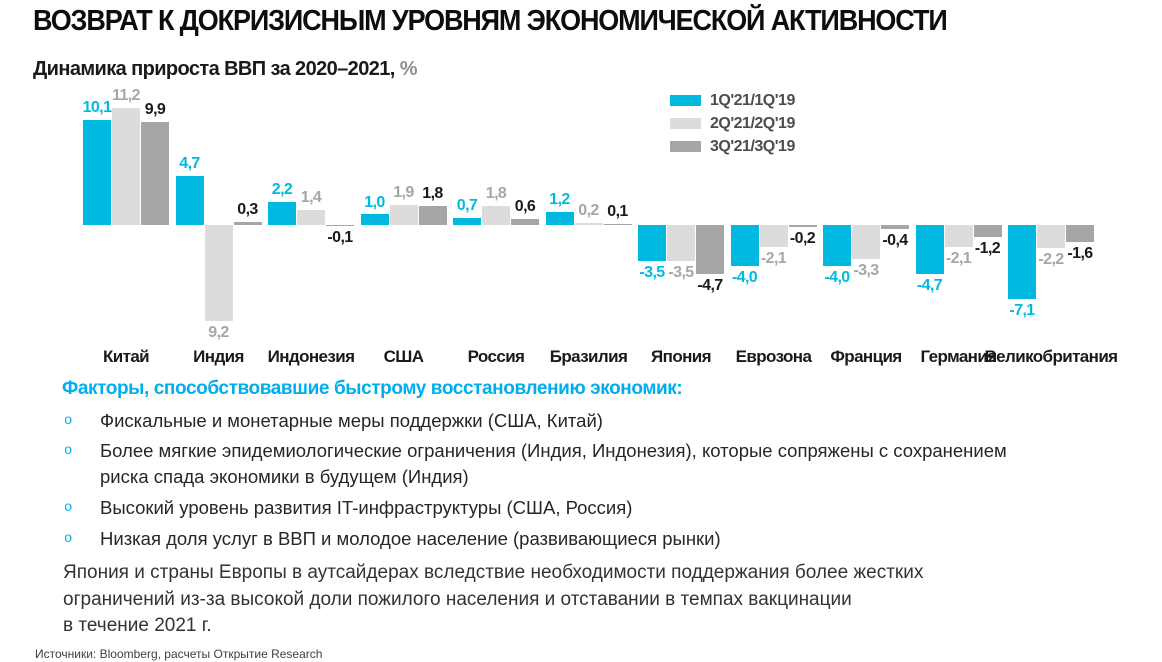 The image size is (1162, 662). I want to click on legend-swatch-q2, so click(685, 124).